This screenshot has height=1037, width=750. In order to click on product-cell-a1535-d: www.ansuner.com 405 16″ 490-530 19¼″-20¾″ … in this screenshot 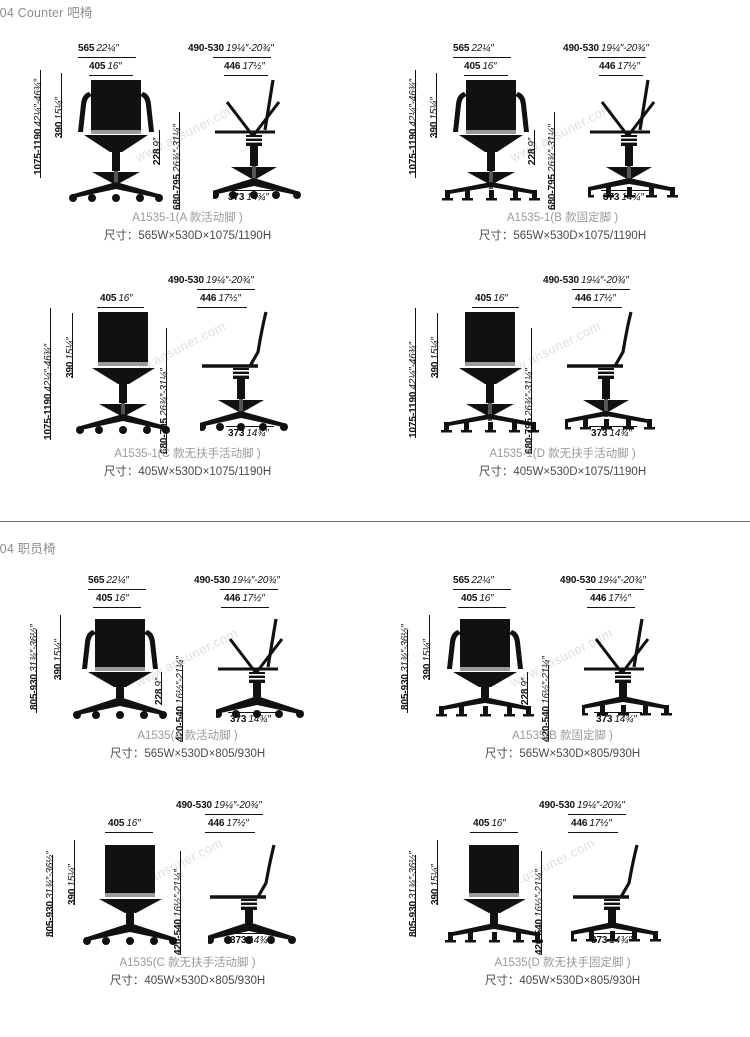, I will do `click(562, 911)`.